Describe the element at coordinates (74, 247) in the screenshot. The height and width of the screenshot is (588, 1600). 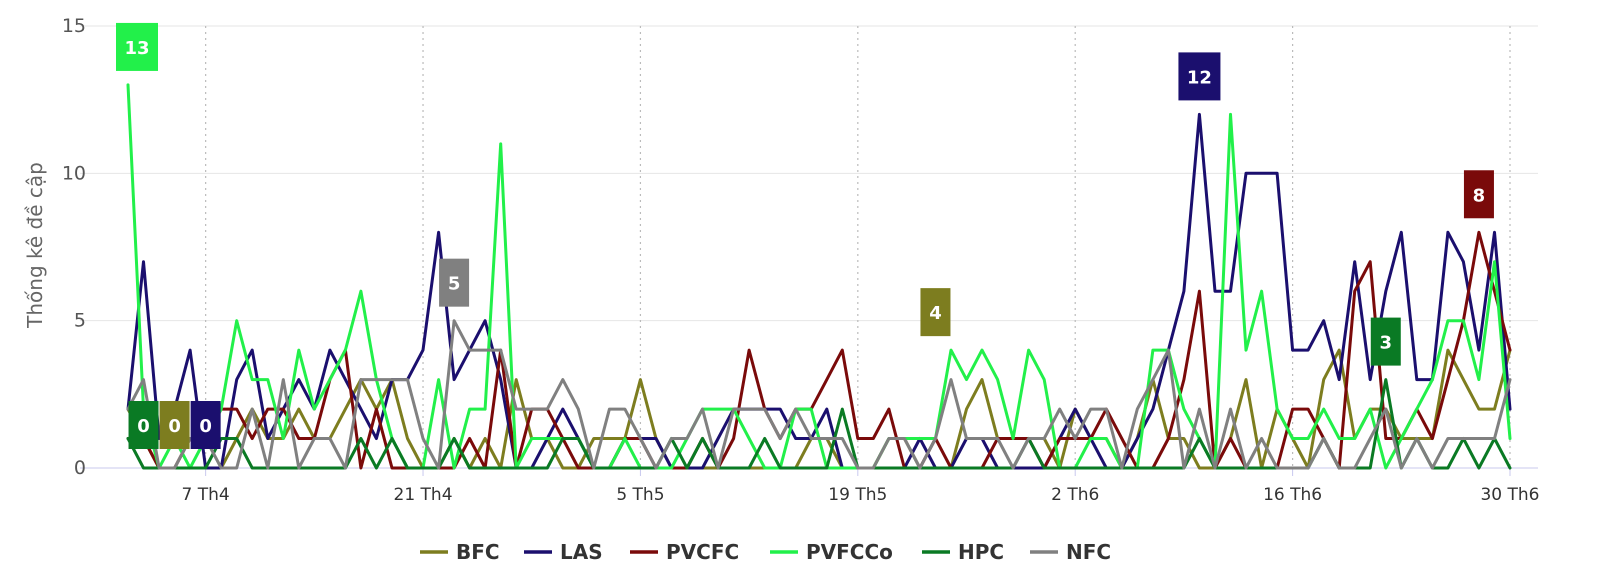
I see `y-axis: 0 5 10 15` at that location.